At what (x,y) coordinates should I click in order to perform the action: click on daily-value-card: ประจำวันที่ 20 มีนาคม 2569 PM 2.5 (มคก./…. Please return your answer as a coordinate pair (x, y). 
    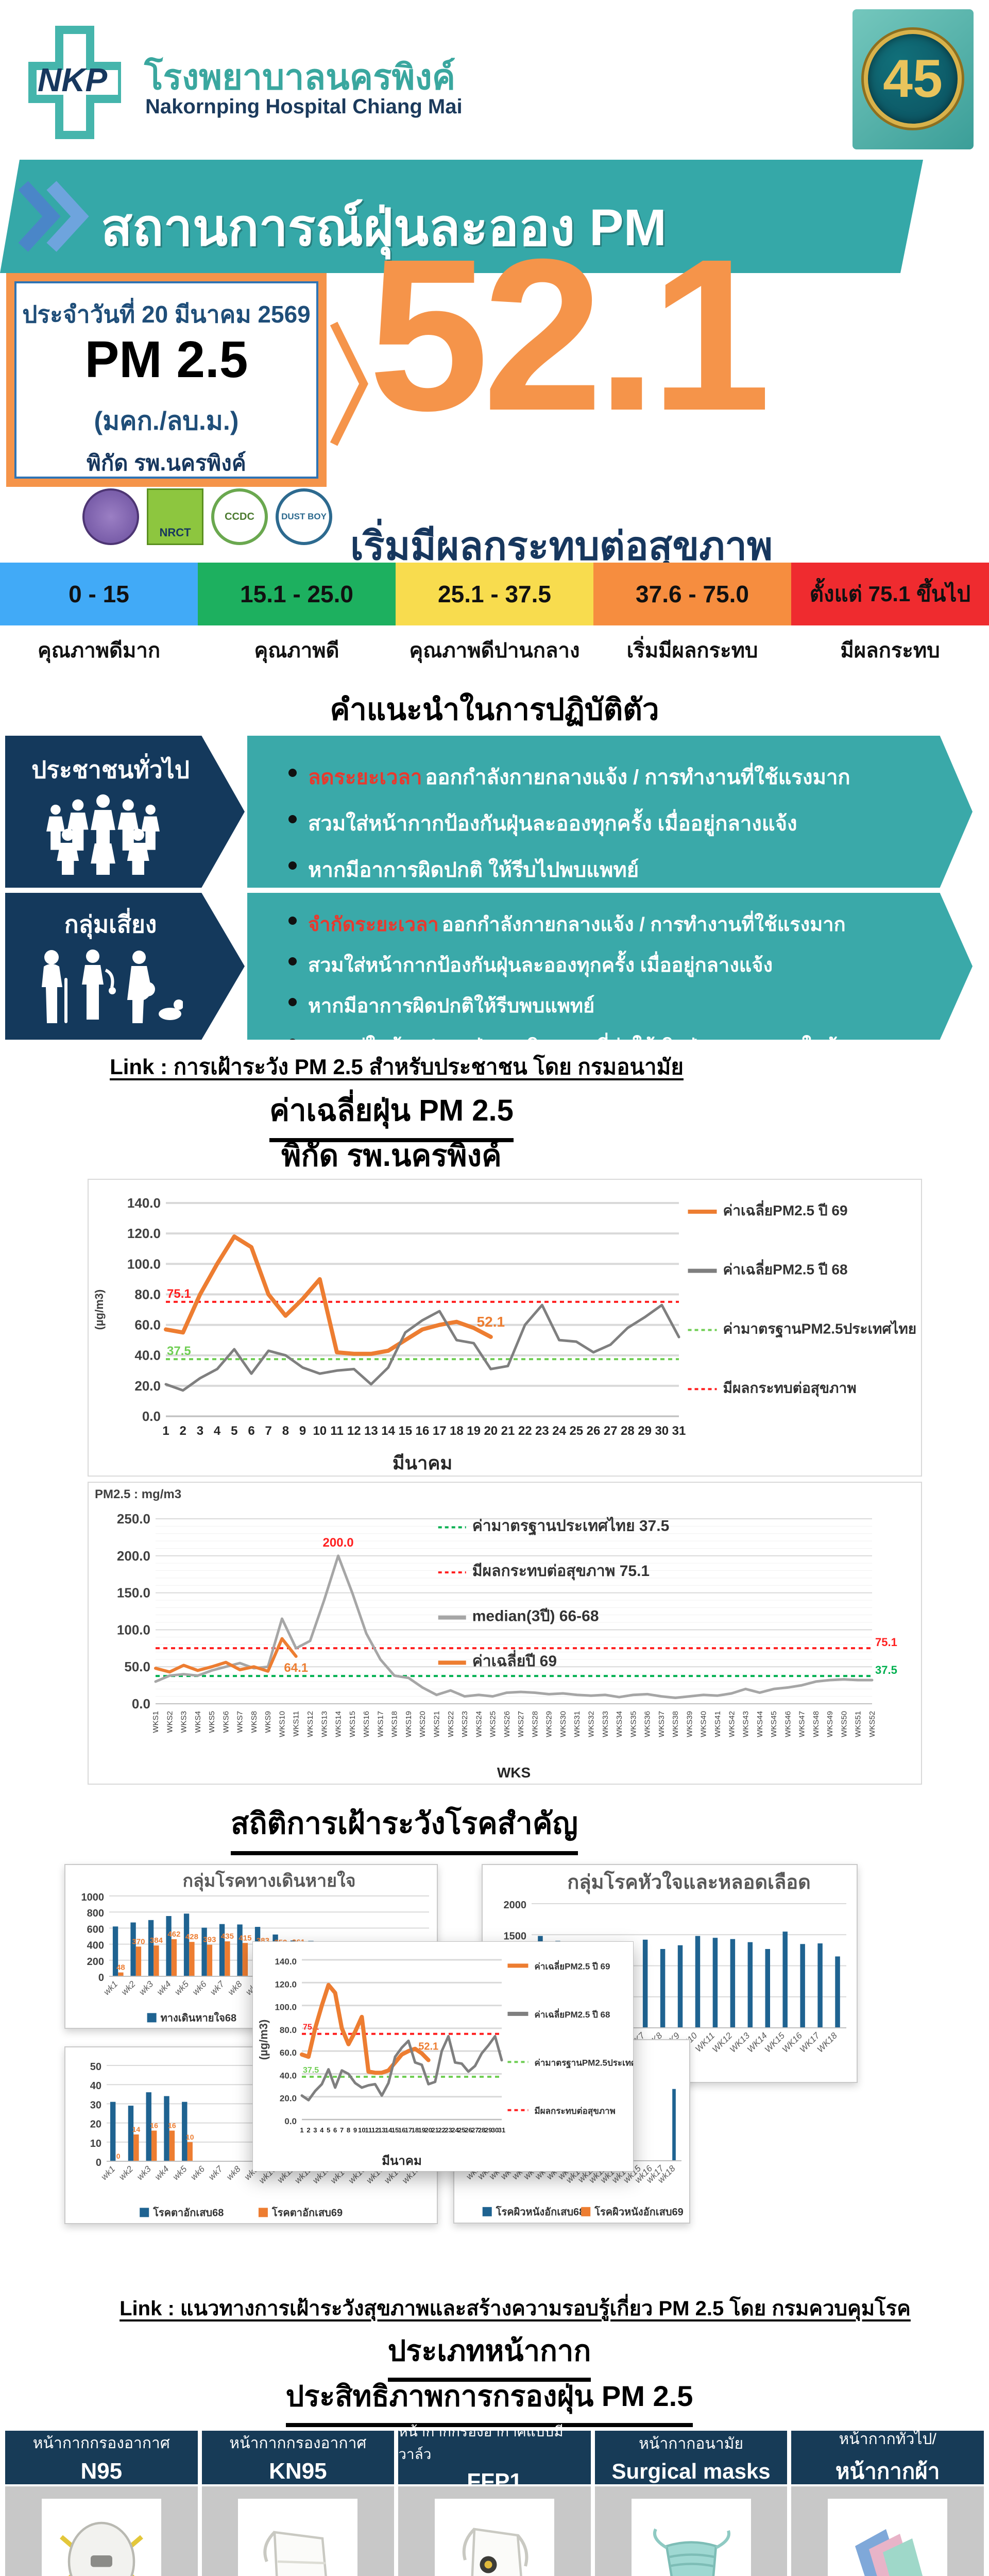
    Looking at the image, I should click on (166, 380).